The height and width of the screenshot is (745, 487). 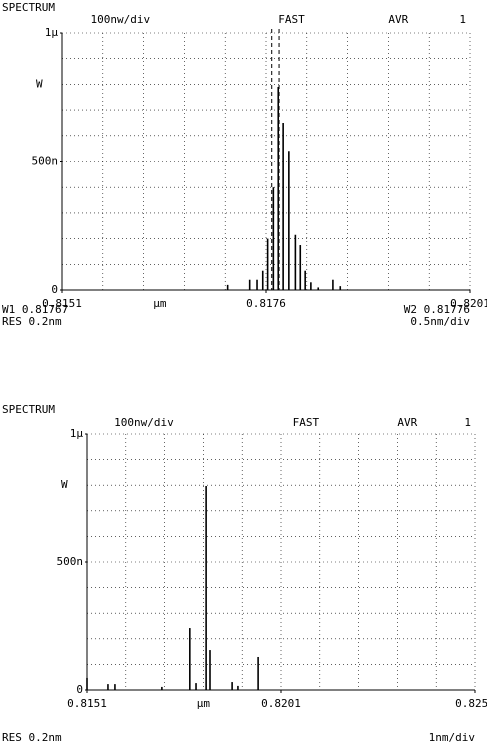 I want to click on cursor-name: W2, so click(x=410, y=309).